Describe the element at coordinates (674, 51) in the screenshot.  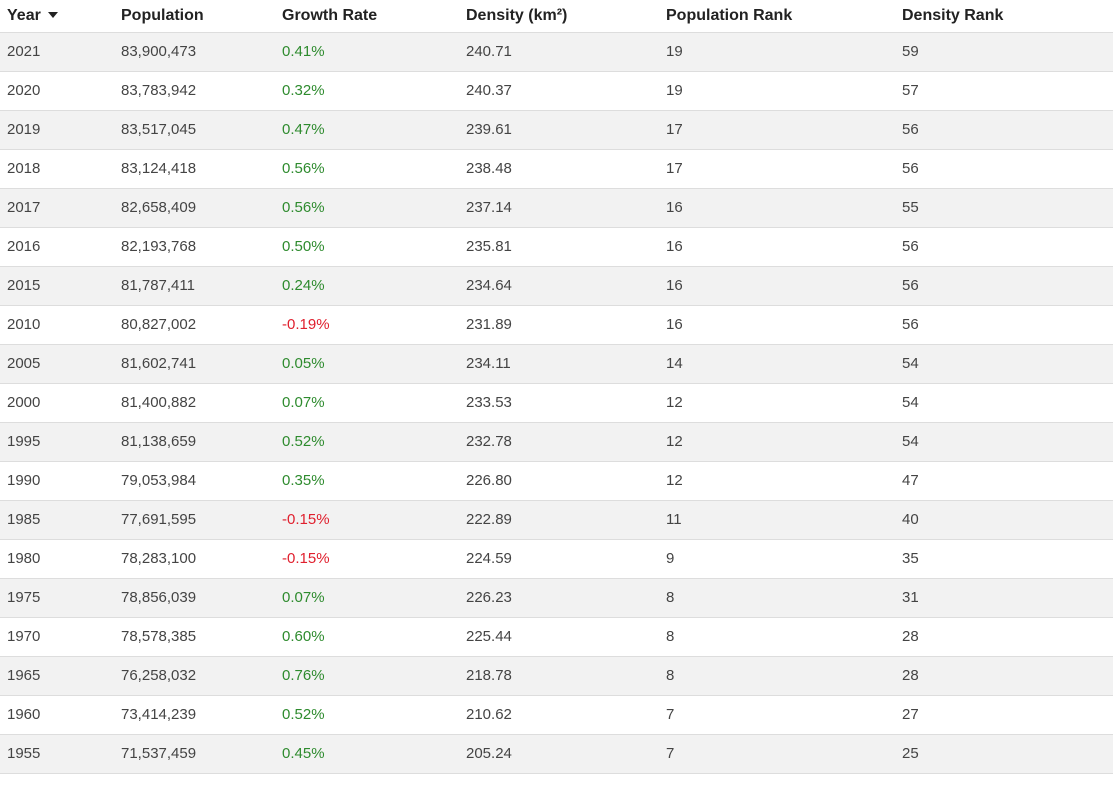
I see `cell-population-rank: 19` at that location.